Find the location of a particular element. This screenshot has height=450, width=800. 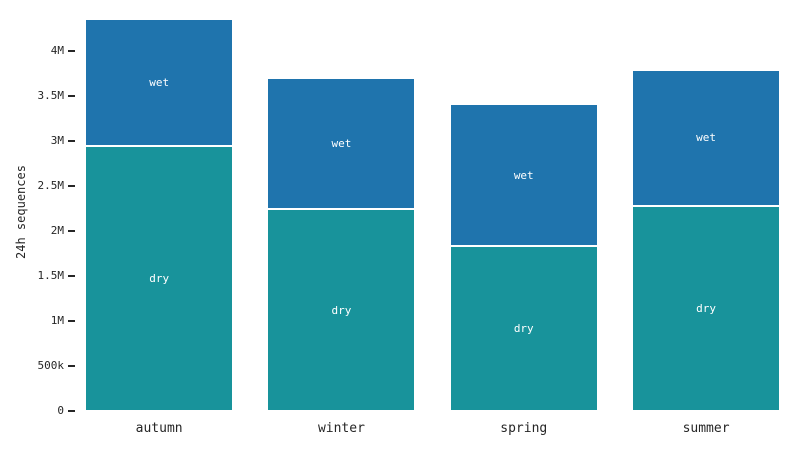

bar-segment-wet-winter: wet is located at coordinates (341, 145).